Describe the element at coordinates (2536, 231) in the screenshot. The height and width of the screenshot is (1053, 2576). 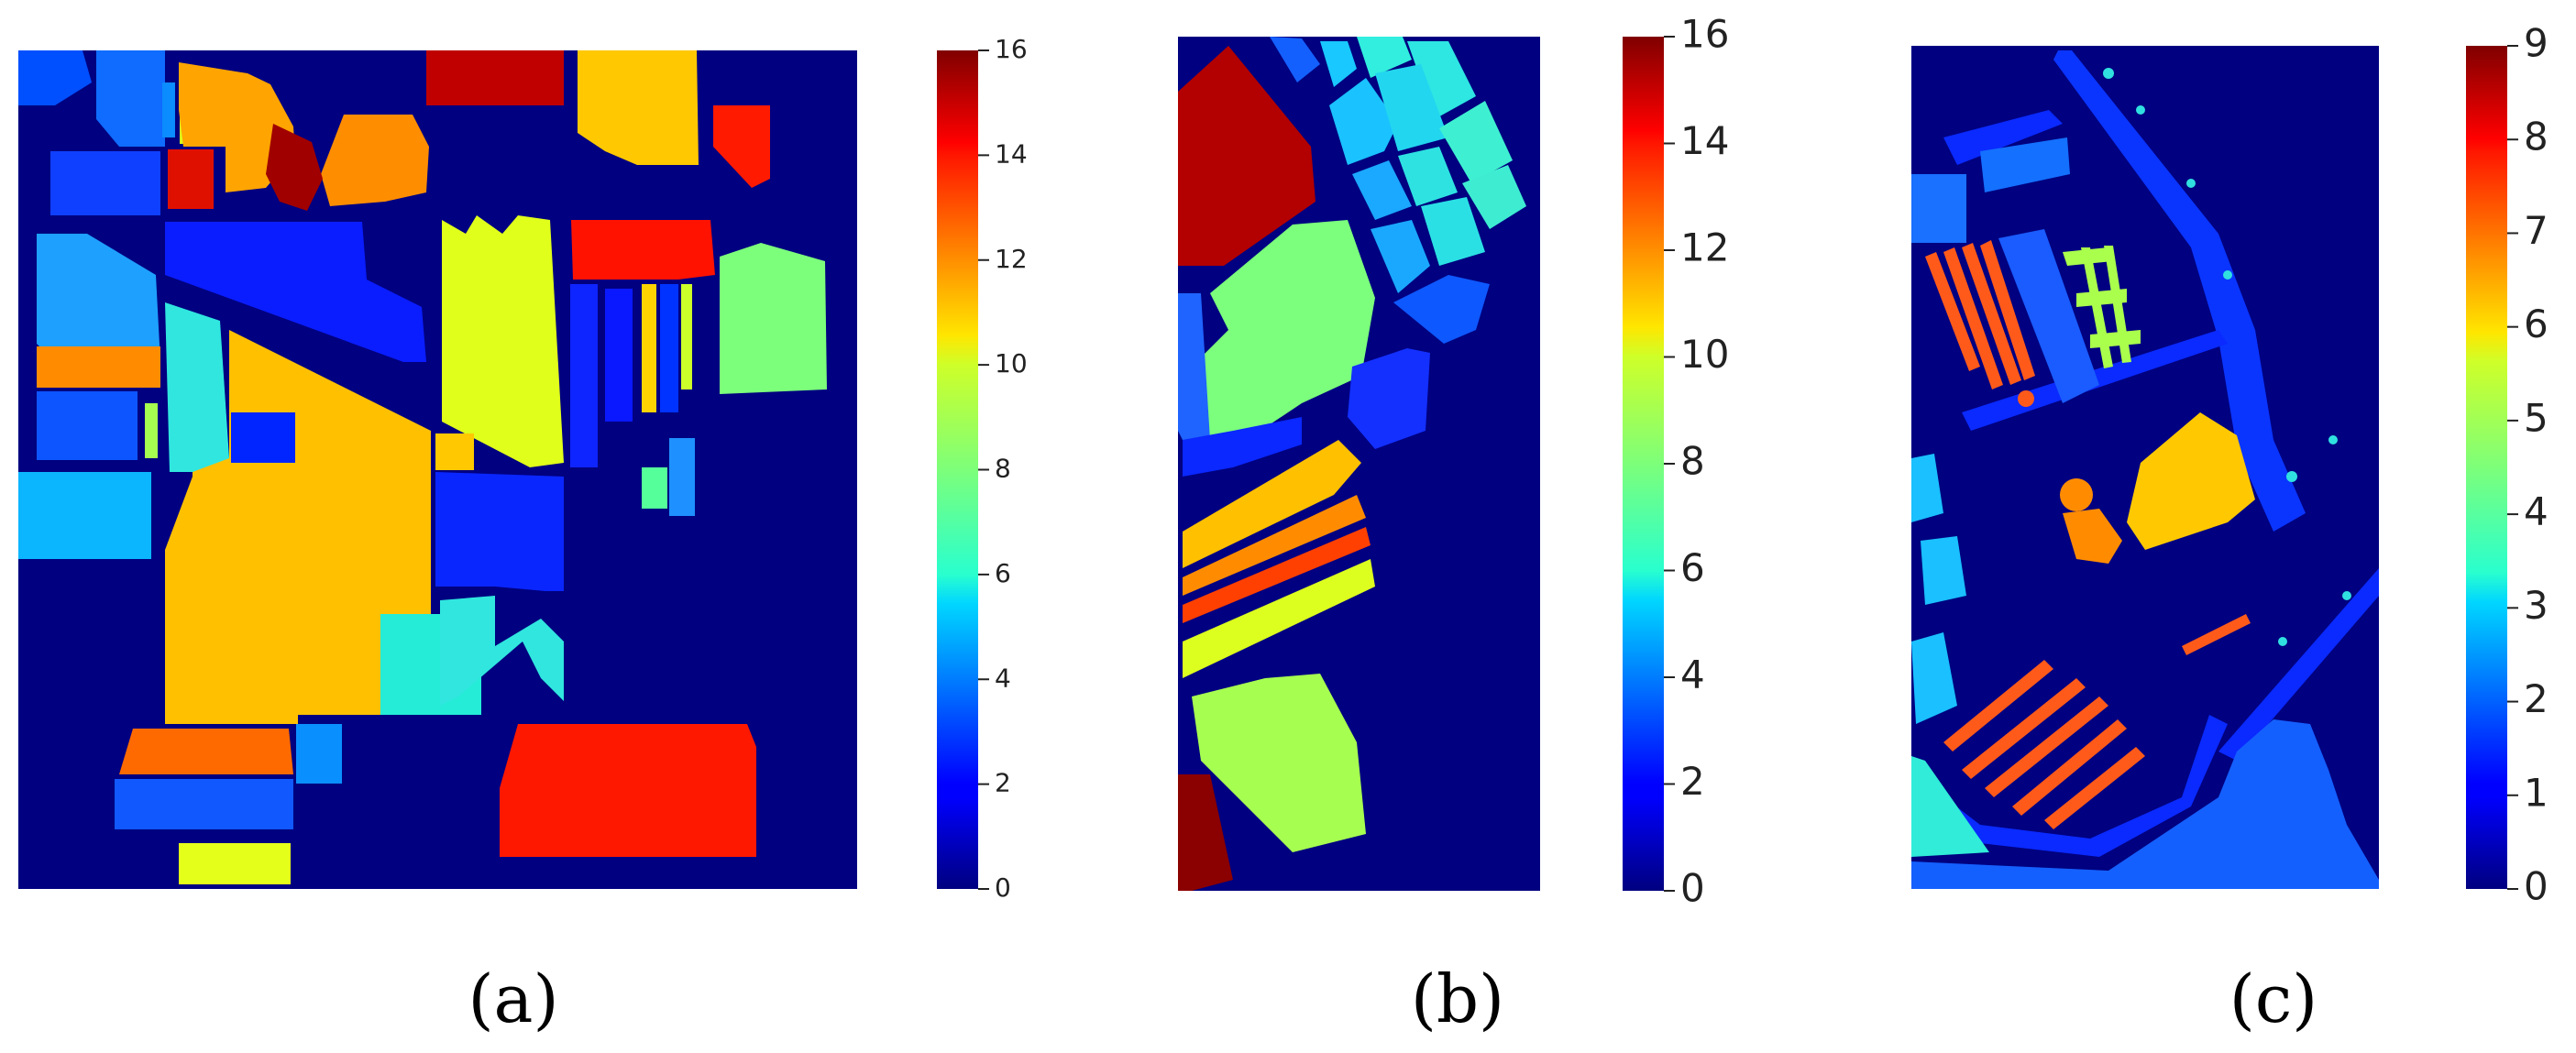
I see `colorbar-tick-label: 7` at that location.